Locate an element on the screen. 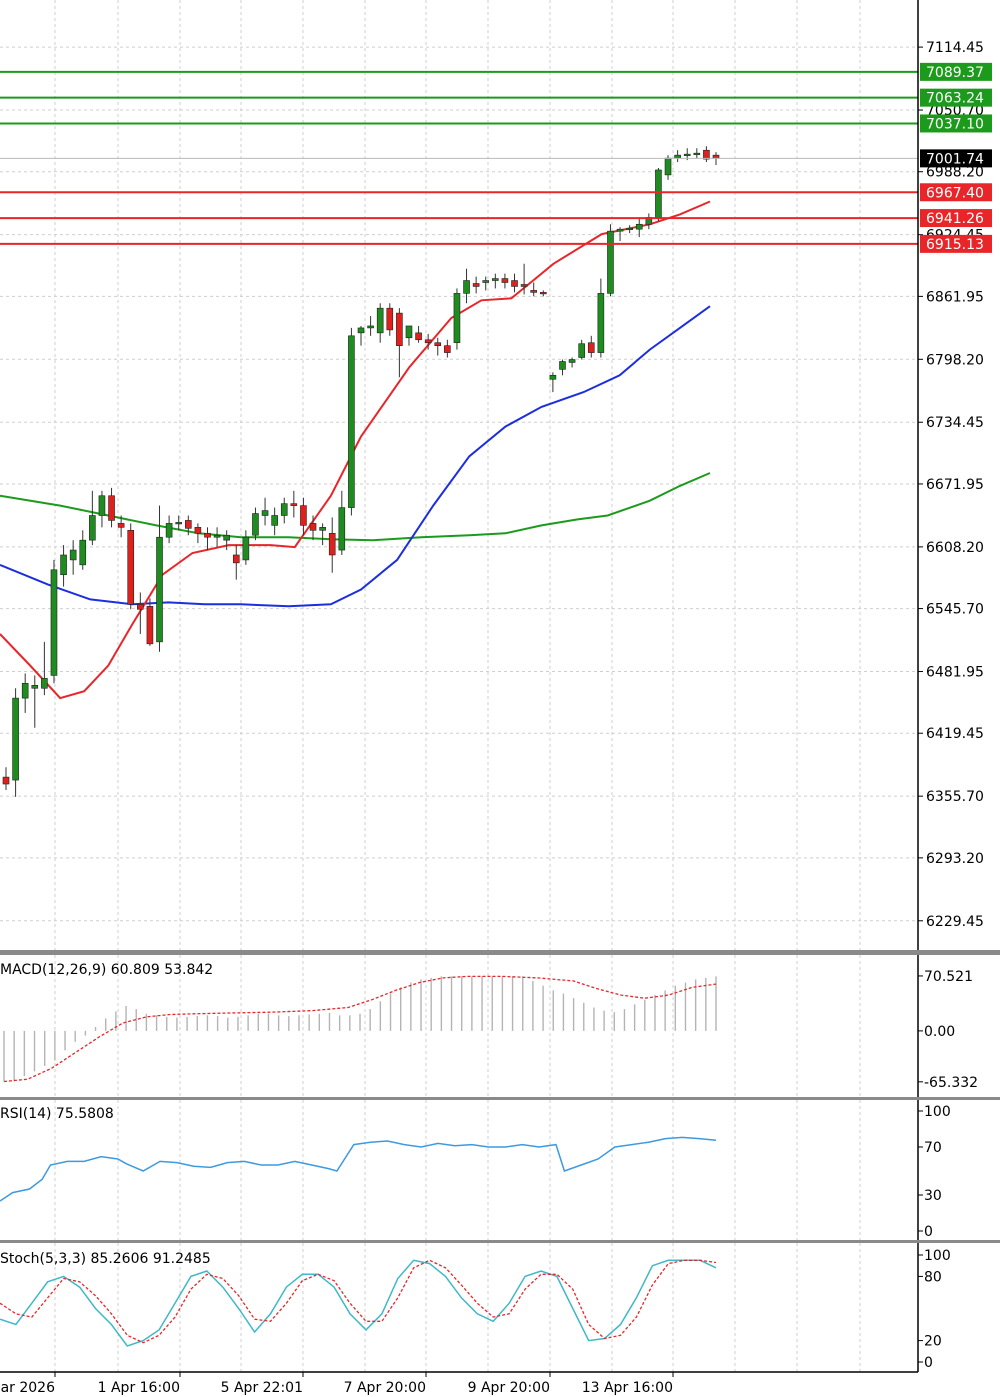 This screenshot has width=1000, height=1397. y-tick-label: 7114.45 is located at coordinates (955, 48).